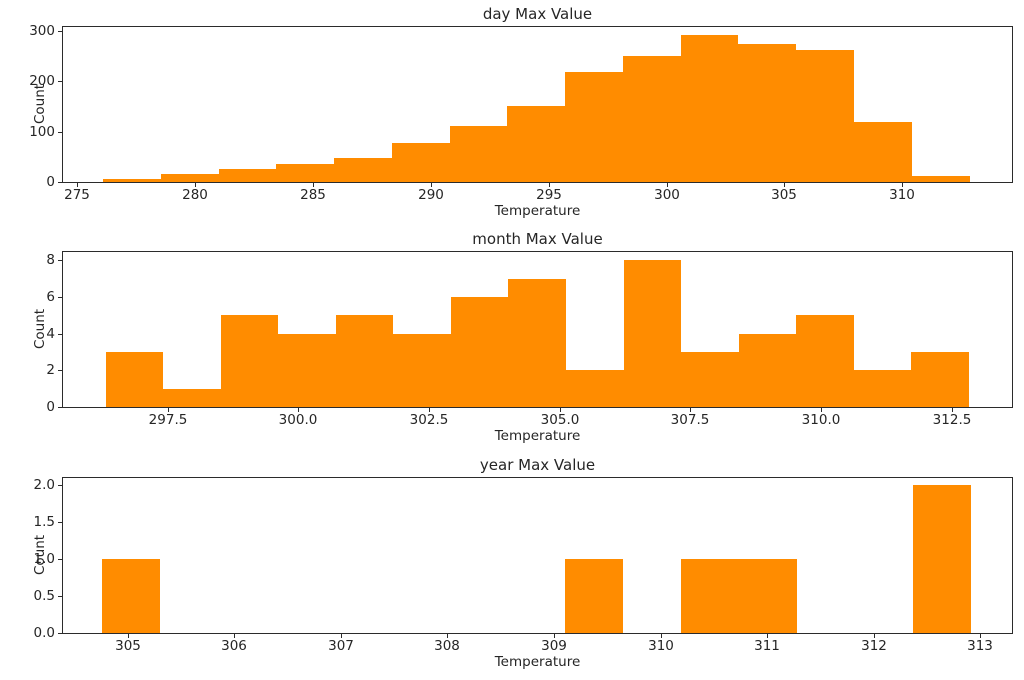  What do you see at coordinates (44, 633) in the screenshot?
I see `y-tick-label: 0.0` at bounding box center [44, 633].